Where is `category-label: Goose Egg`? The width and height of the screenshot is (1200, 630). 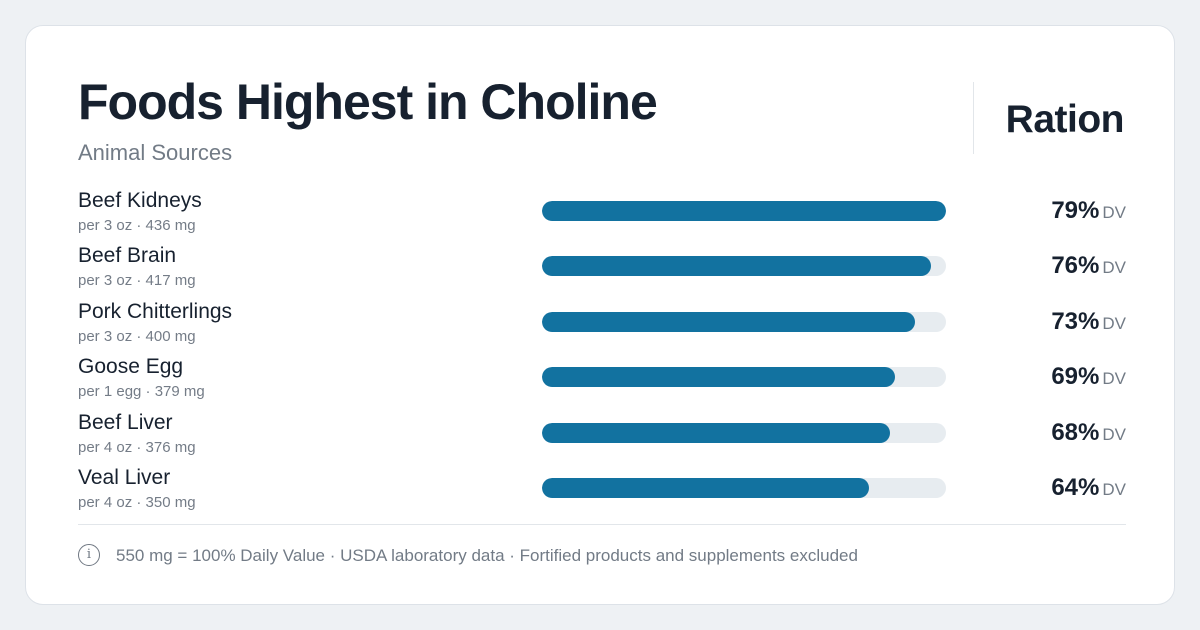 category-label: Goose Egg is located at coordinates (131, 367).